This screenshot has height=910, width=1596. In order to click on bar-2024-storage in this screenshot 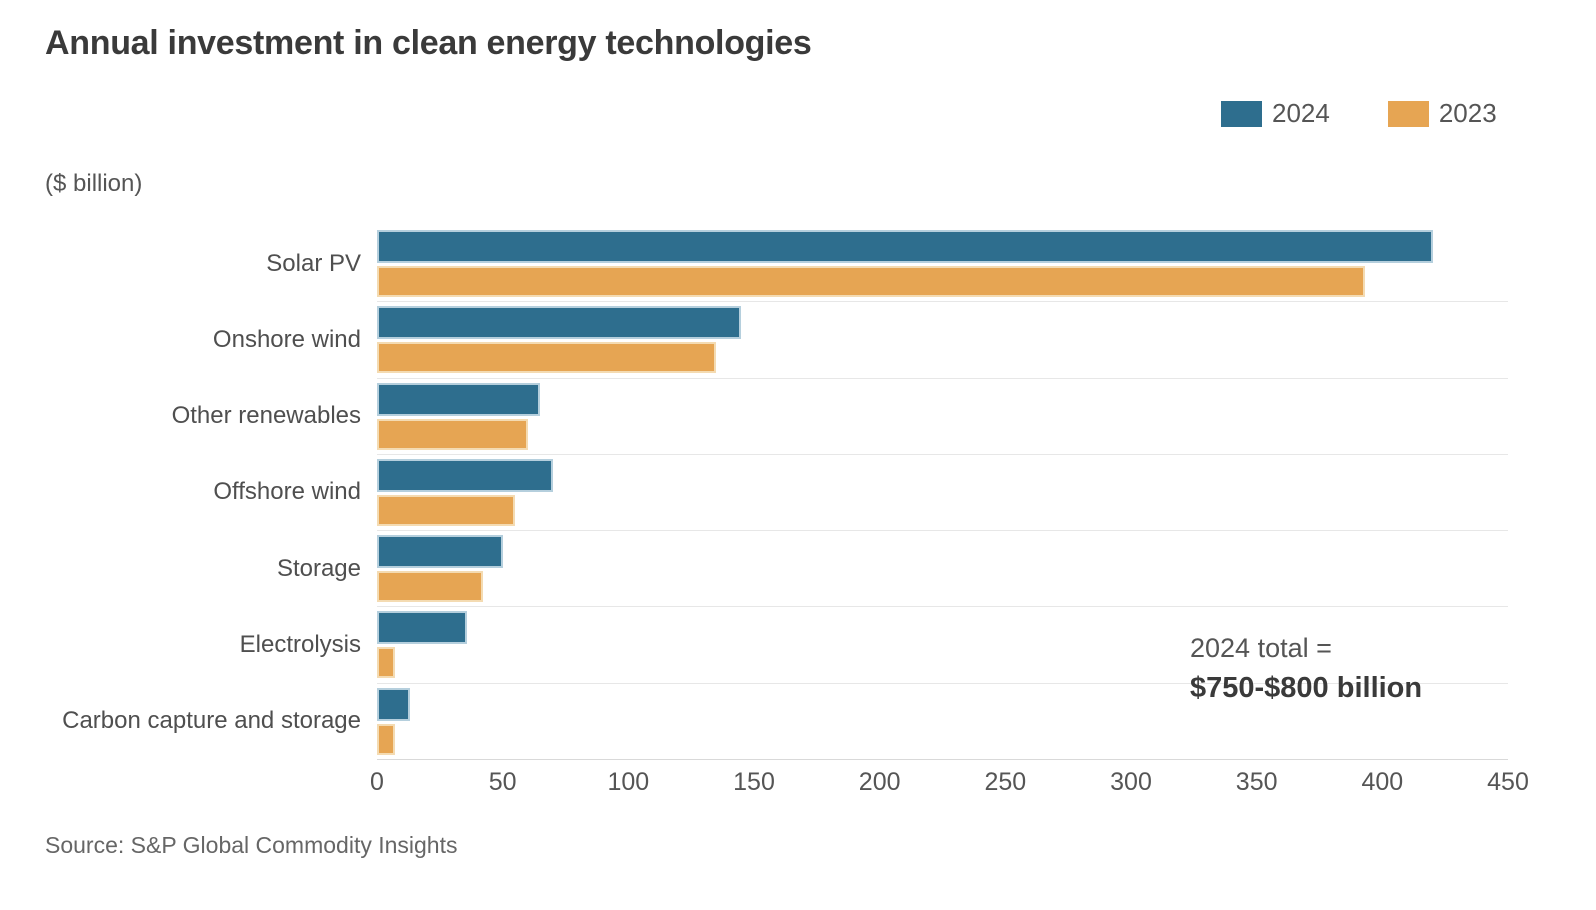, I will do `click(440, 552)`.